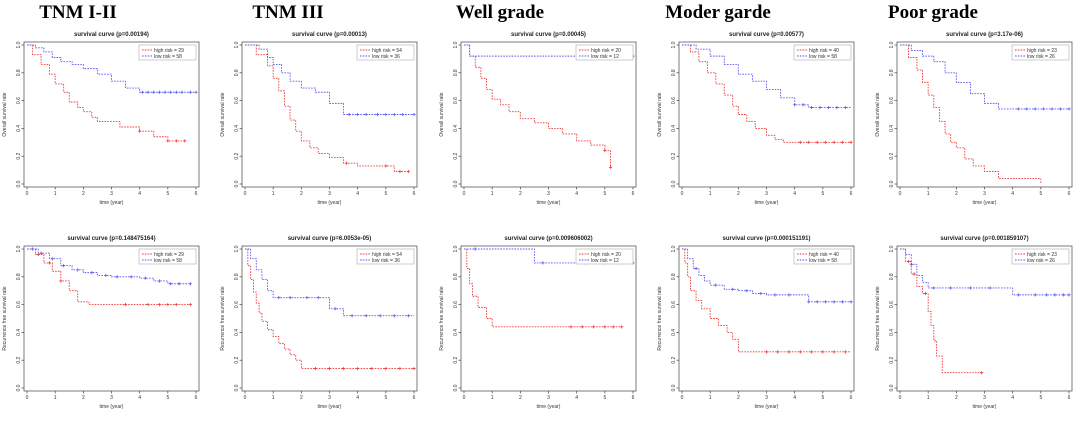 The image size is (1083, 422). I want to click on chart-title: survival curve (p=0.00045), so click(548, 35).